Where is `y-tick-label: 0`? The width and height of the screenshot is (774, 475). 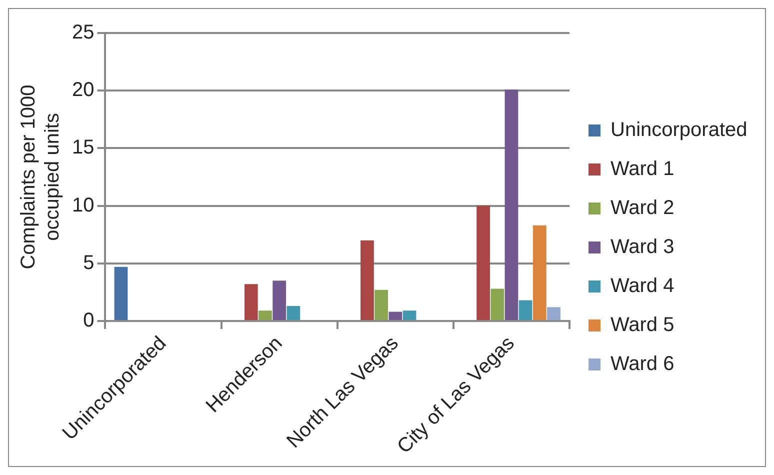 y-tick-label: 0 is located at coordinates (88, 320).